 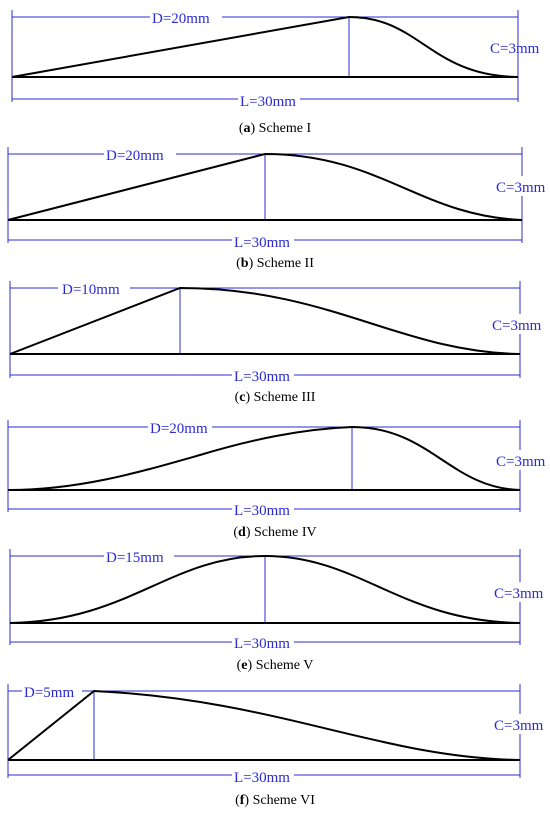 I want to click on panel-caption: (d) Scheme IV, so click(x=274, y=532).